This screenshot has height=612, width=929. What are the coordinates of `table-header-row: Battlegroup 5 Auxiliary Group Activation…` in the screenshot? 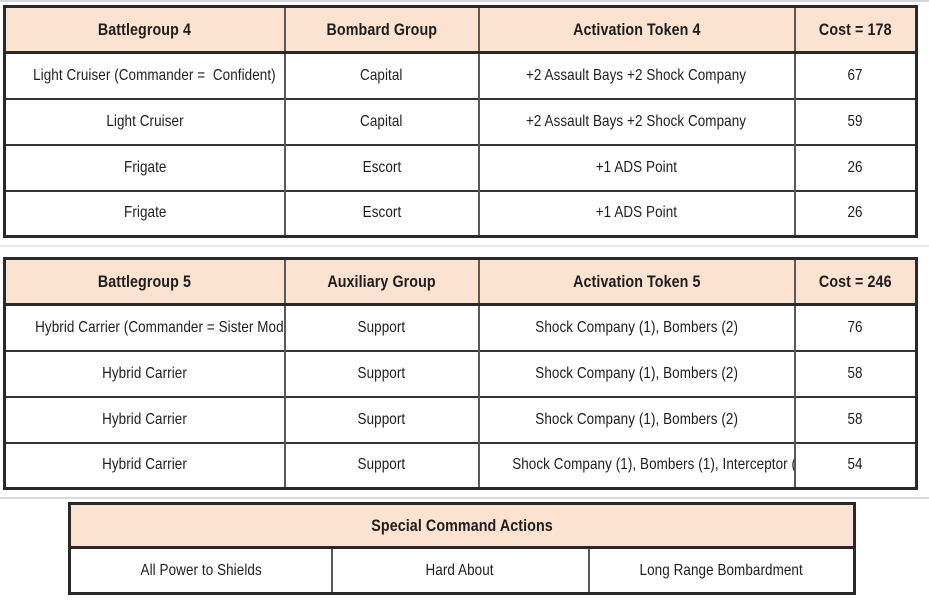 It's located at (460, 281).